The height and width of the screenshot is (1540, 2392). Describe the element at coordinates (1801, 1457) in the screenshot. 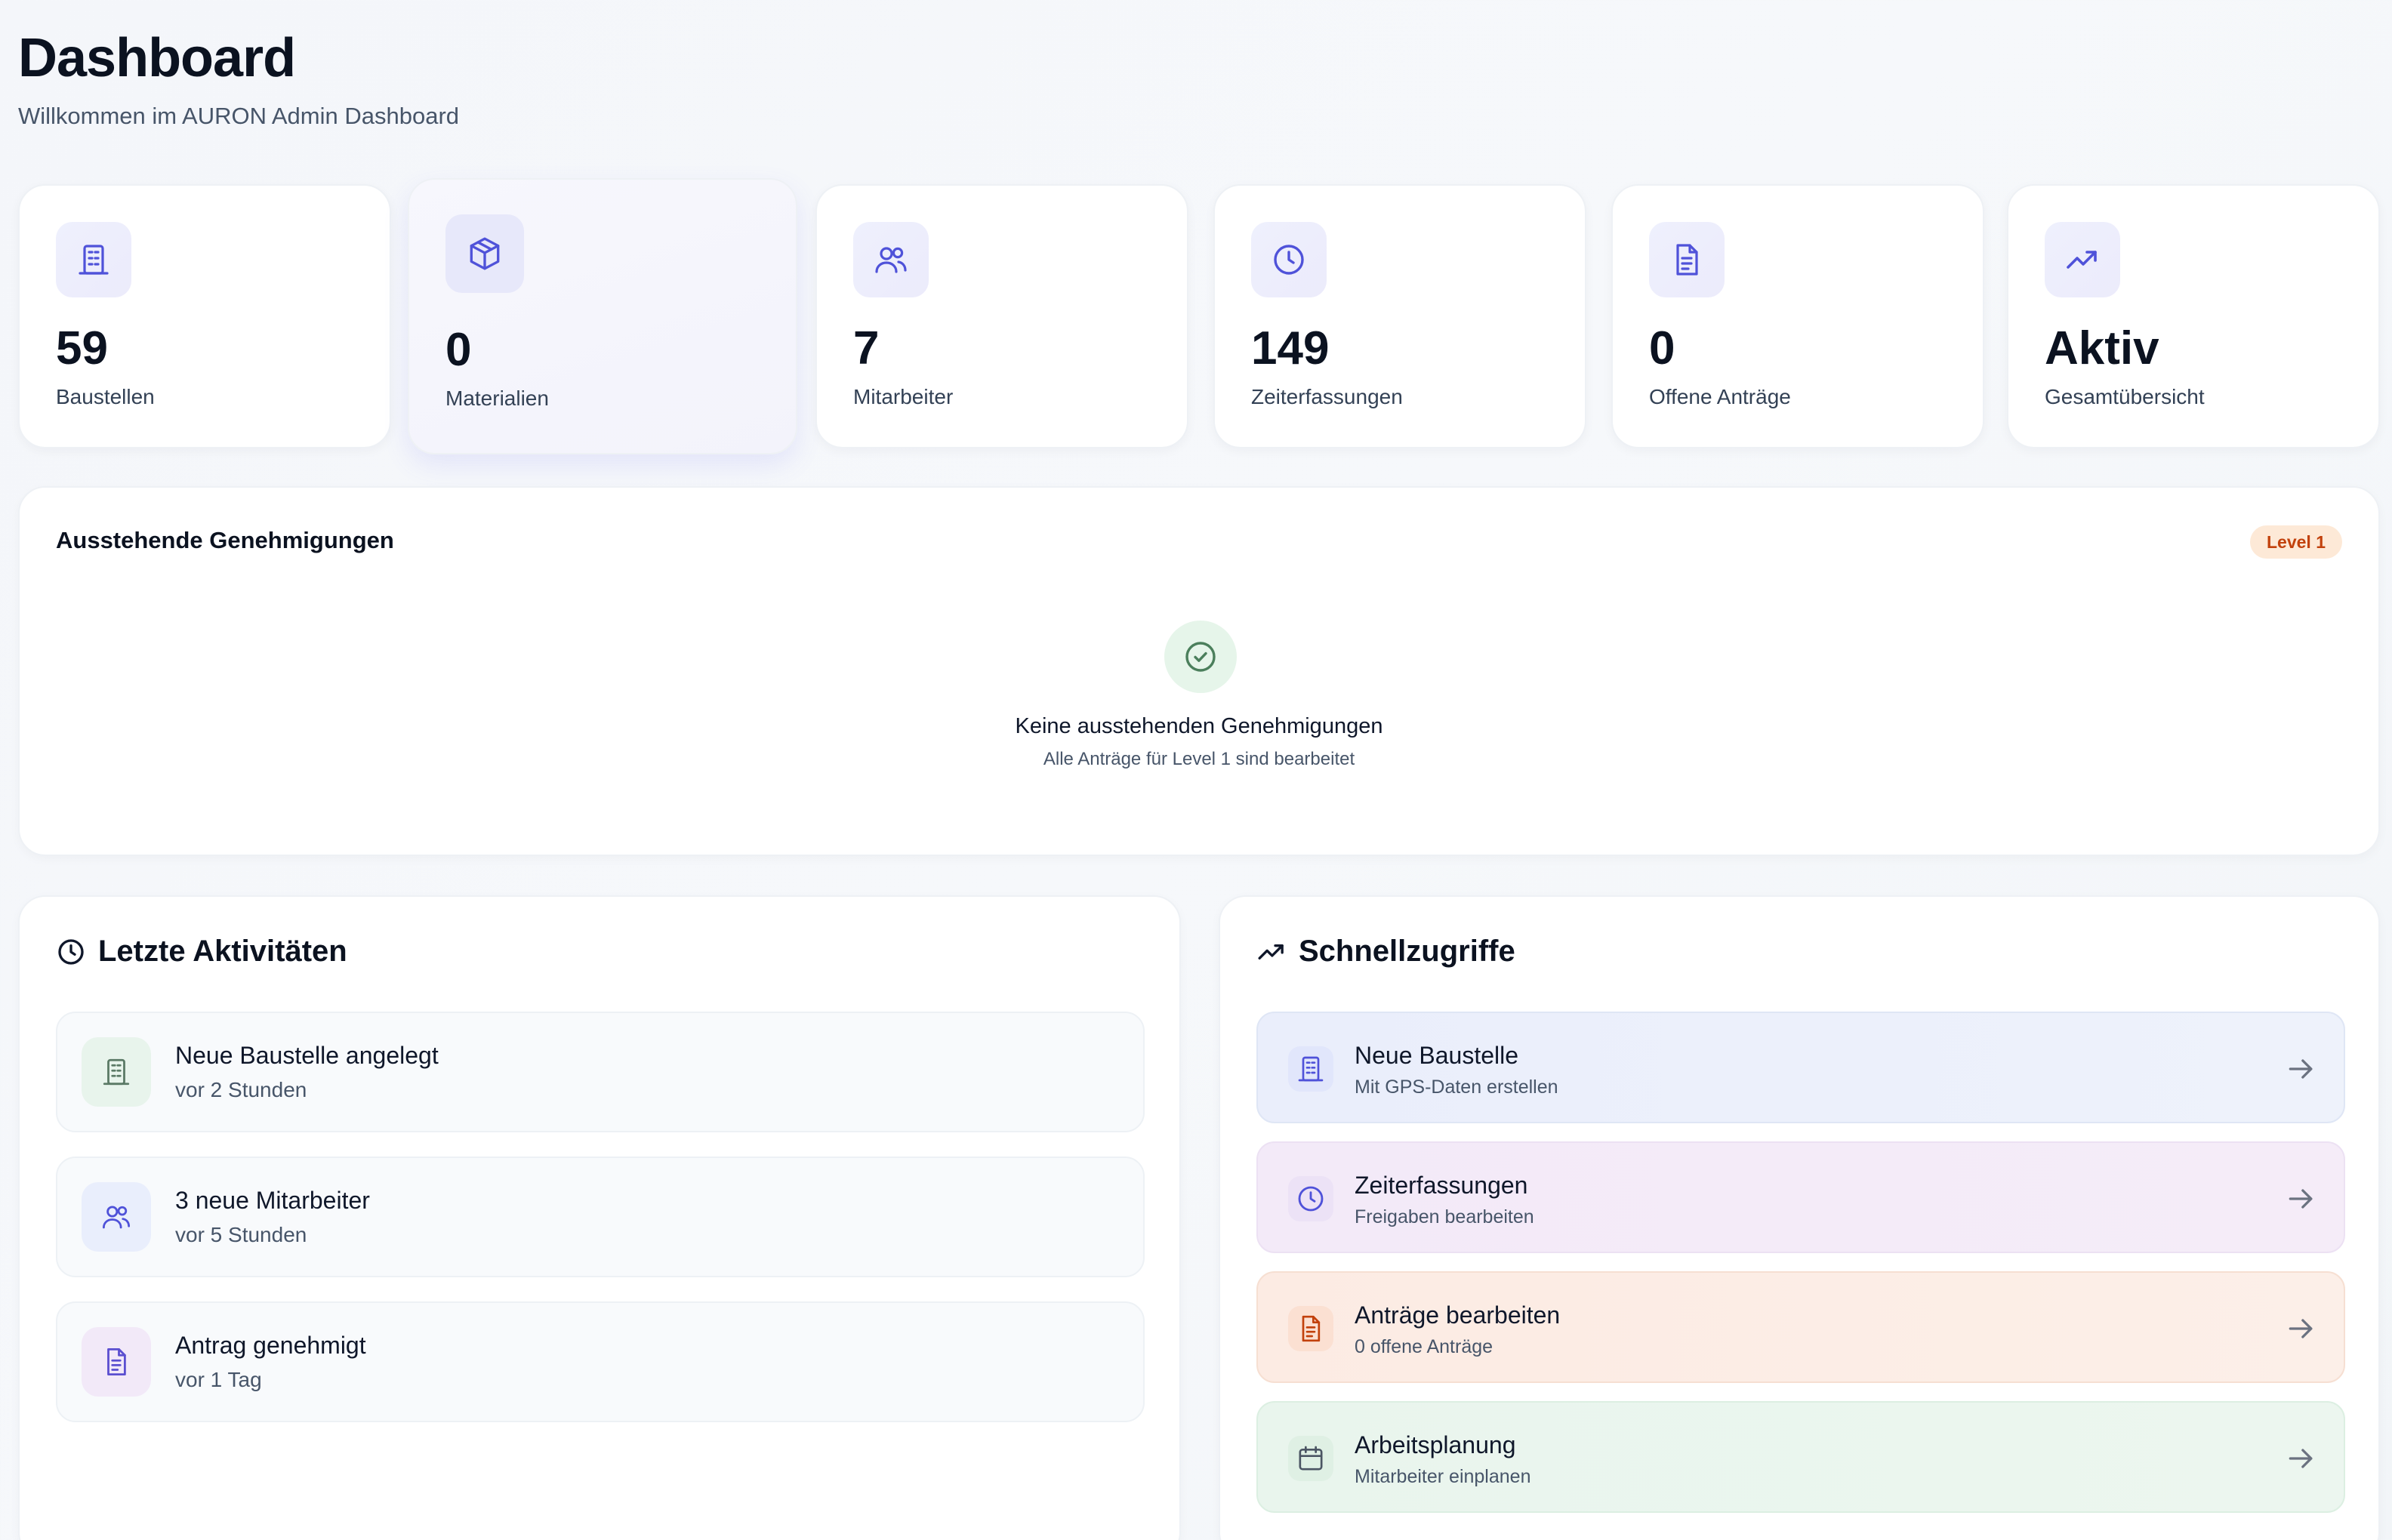

I see `quick-link-arbeitsplanung: Arbeitsplanung Mitarbeiter einplanen` at that location.